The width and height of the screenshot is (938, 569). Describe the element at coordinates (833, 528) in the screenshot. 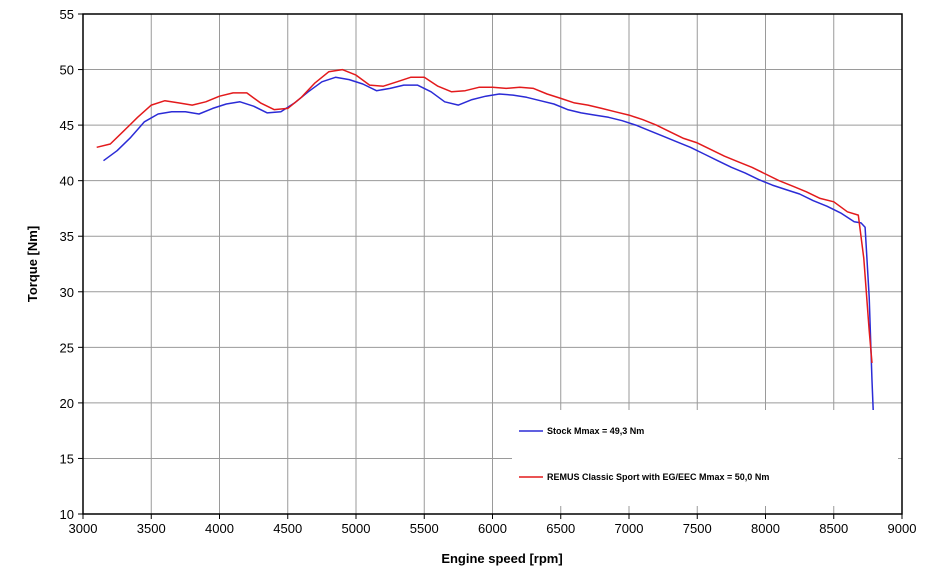

I see `x-tick-label: 8500` at that location.